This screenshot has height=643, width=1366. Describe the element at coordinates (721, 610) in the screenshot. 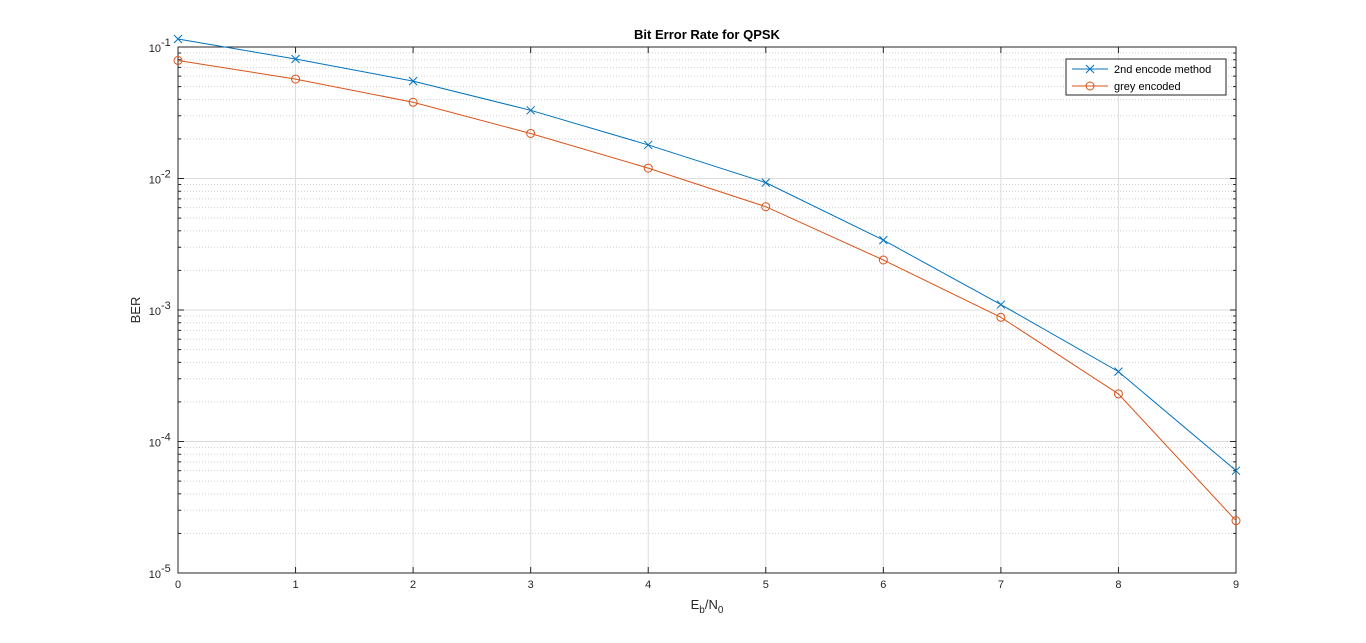

I see `x-axis-label-subscript-2: 0` at that location.